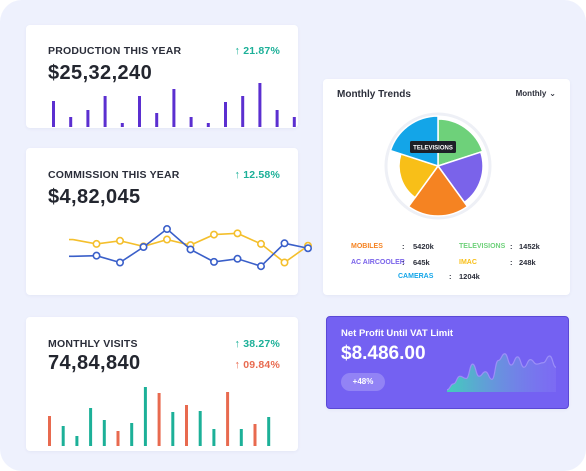 Image resolution: width=586 pixels, height=471 pixels. I want to click on visits-bar-chart, so click(159, 416).